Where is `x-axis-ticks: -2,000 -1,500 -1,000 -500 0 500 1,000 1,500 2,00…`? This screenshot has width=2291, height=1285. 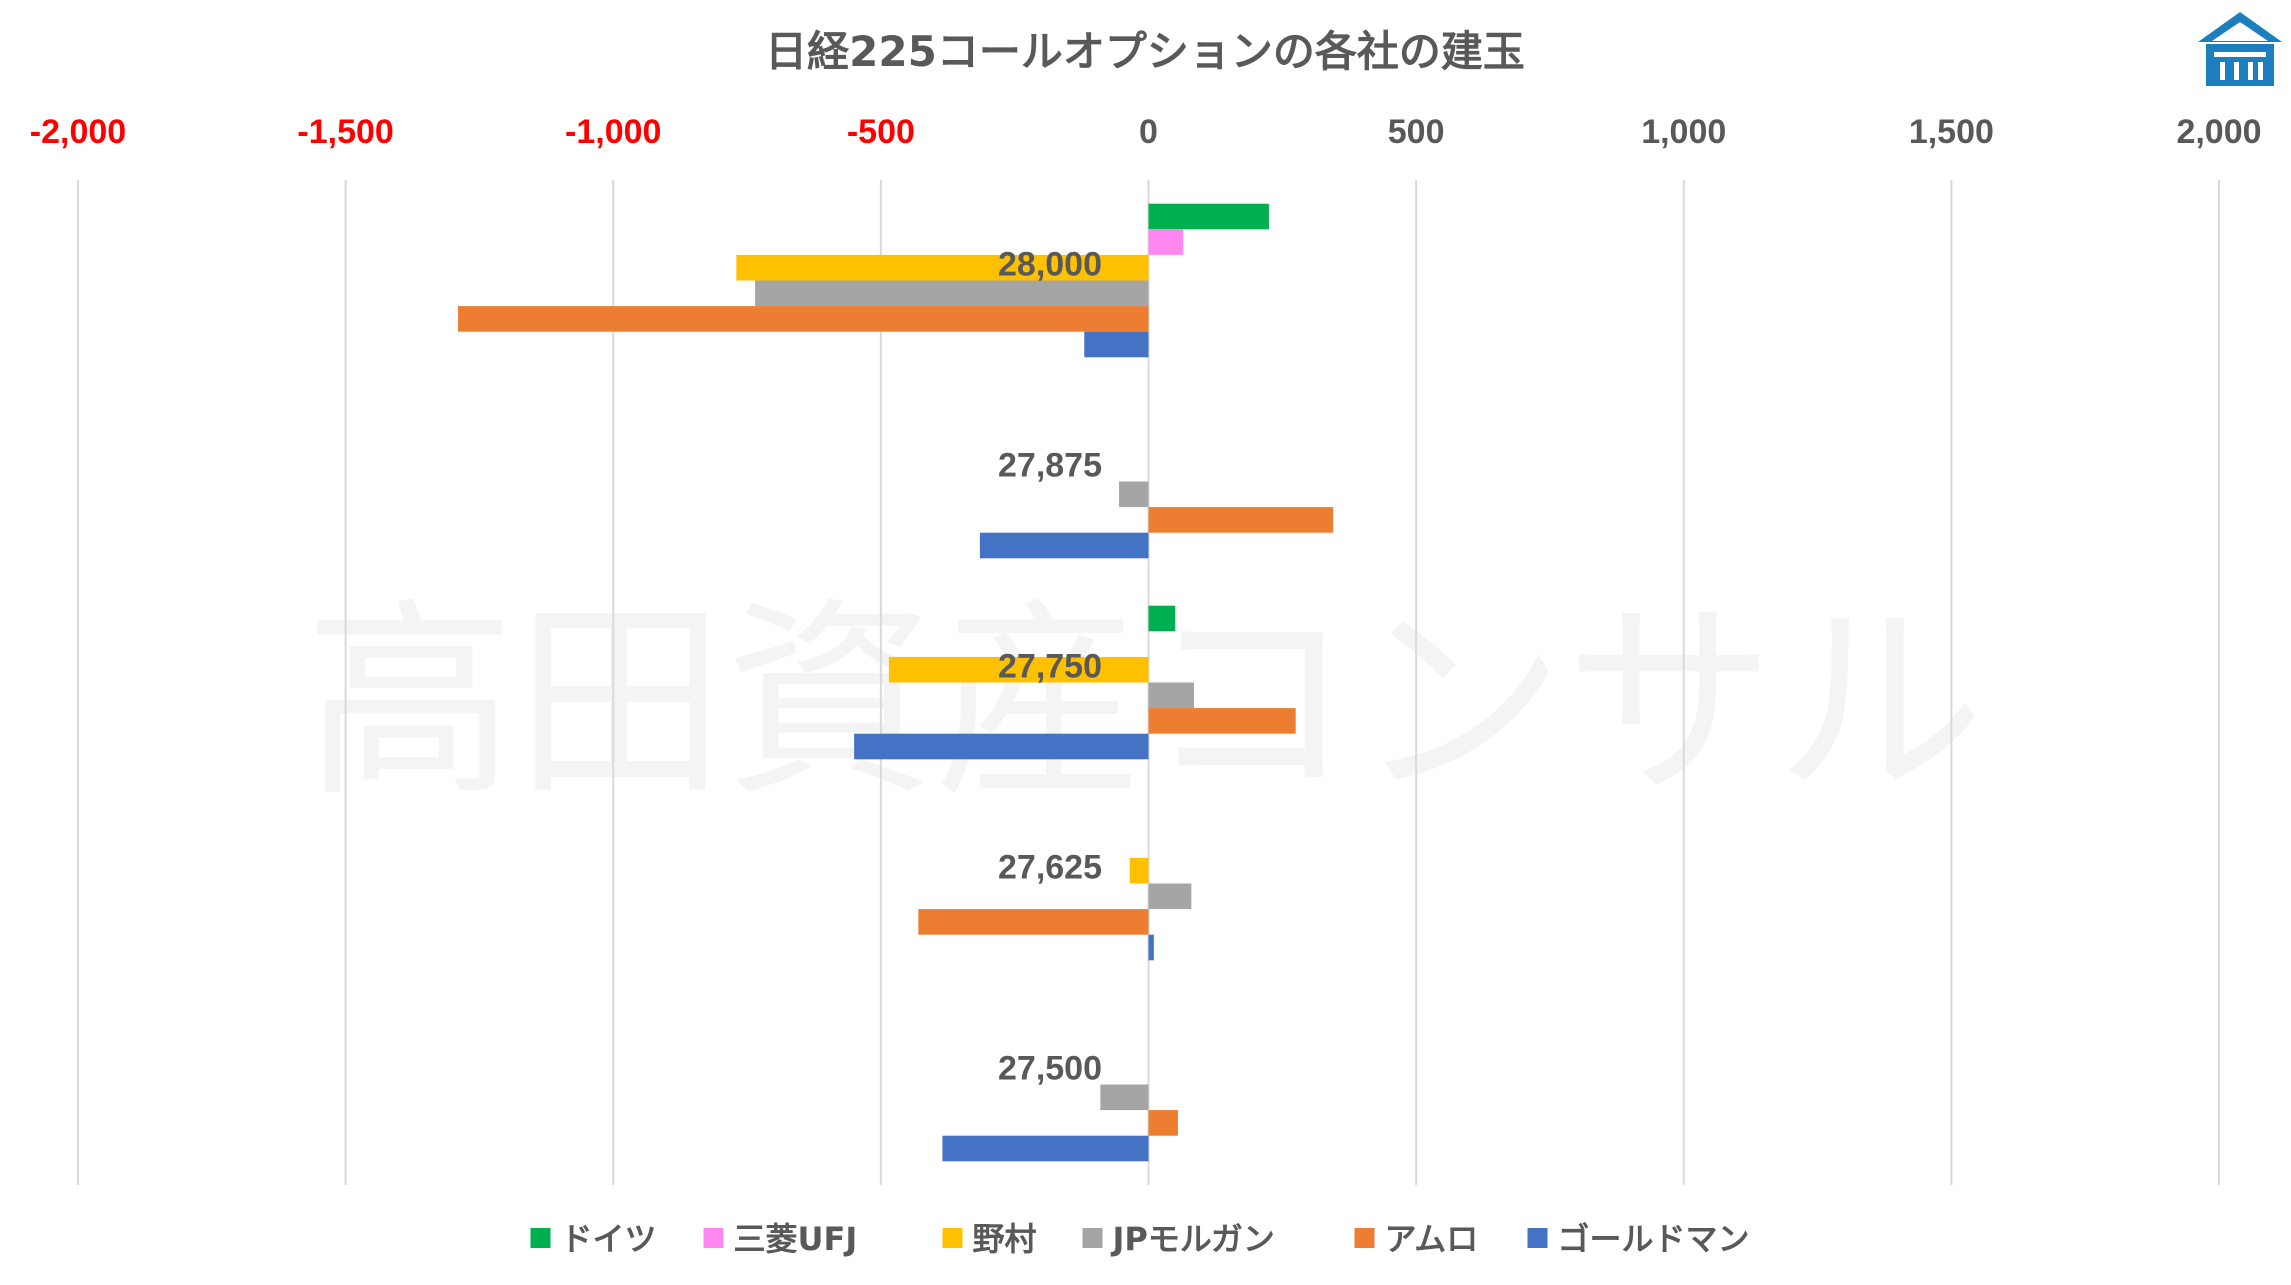
x-axis-ticks: -2,000 -1,500 -1,000 -500 0 500 1,000 1,500 2,00… is located at coordinates (1146, 132).